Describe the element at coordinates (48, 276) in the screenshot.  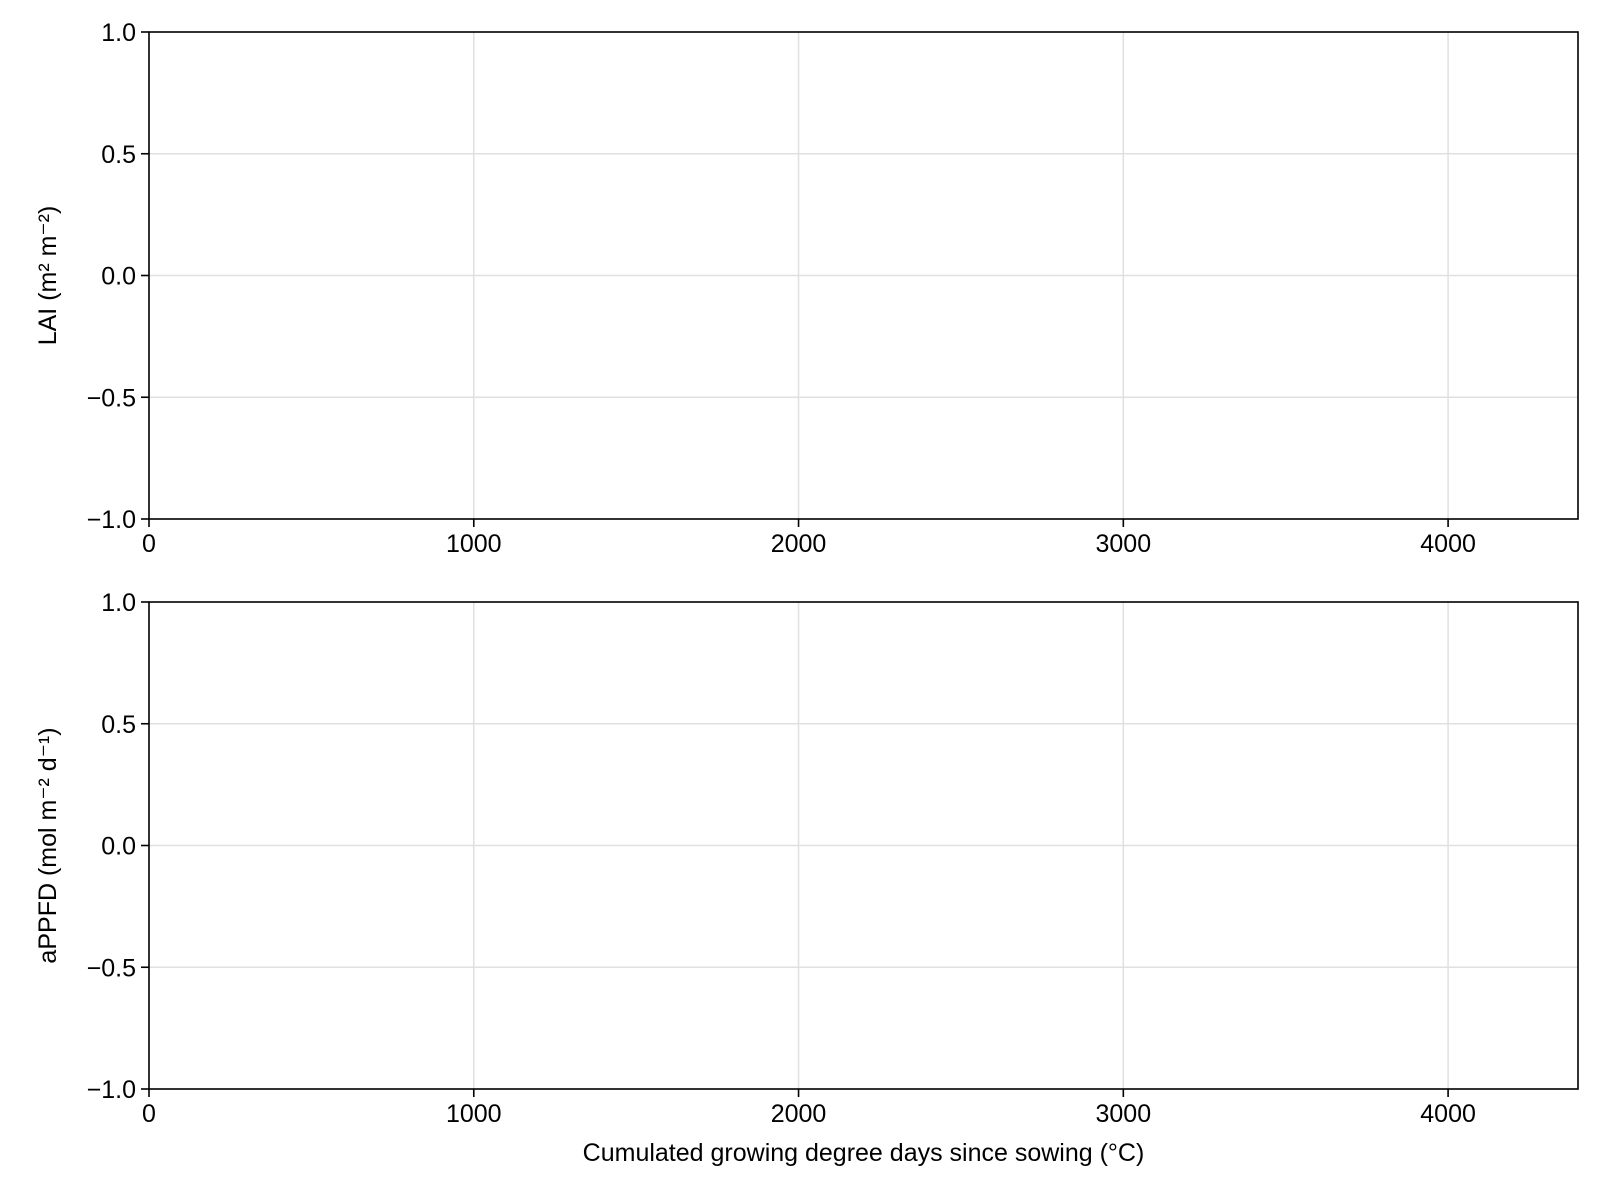
I see `y-axis-label: LAI (m² m⁻²)` at that location.